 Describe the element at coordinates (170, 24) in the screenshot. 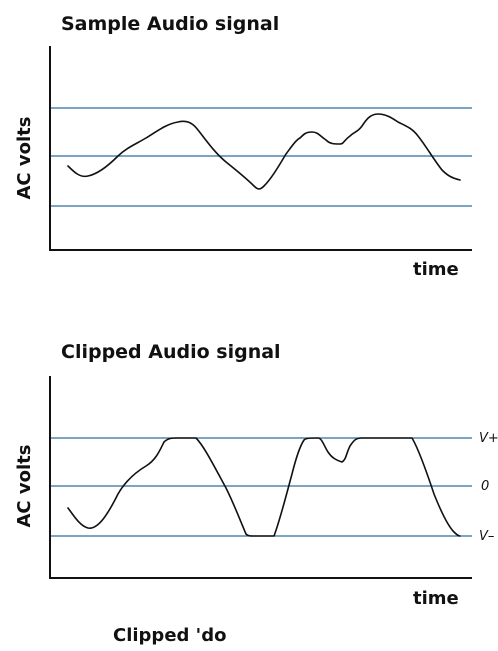

I see `sample-panel-title: Sample Audio signal` at that location.